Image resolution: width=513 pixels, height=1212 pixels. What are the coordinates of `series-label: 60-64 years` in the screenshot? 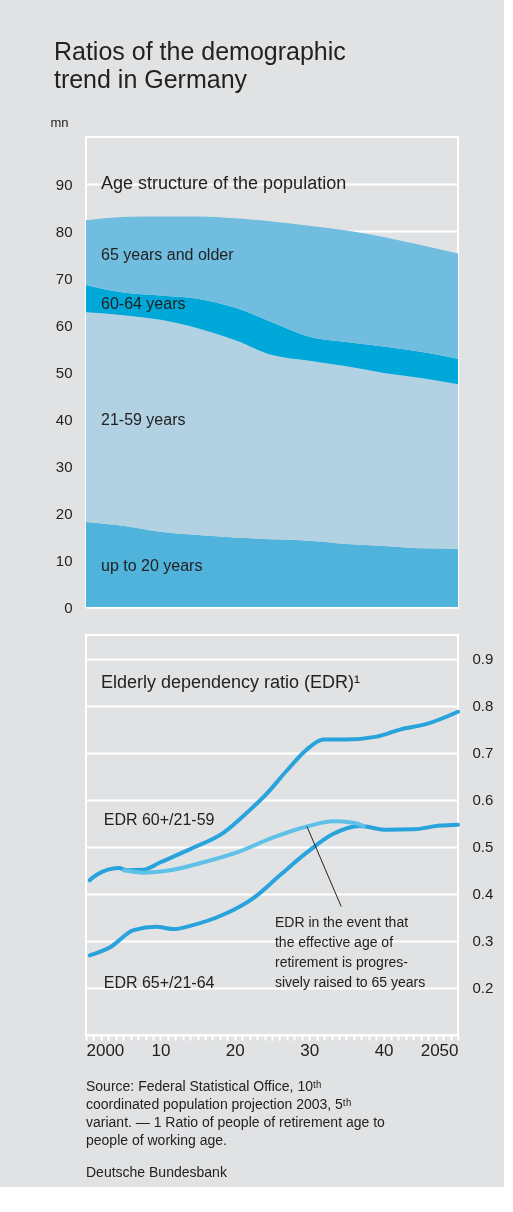 It's located at (143, 303).